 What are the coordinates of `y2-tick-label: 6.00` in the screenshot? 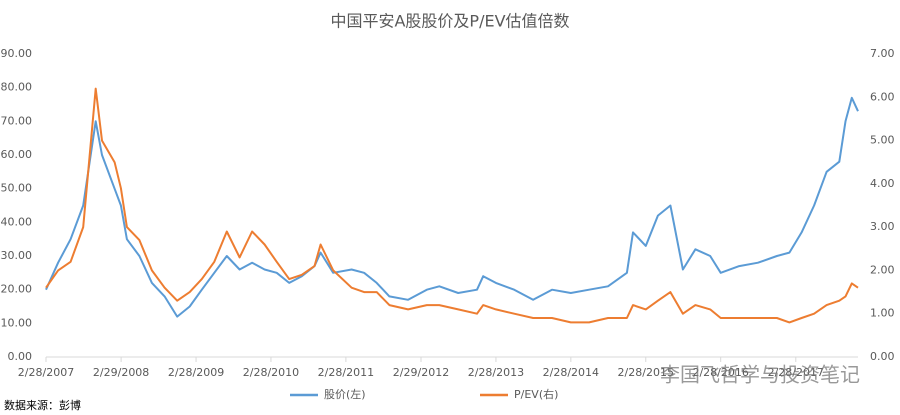 It's located at (882, 96).